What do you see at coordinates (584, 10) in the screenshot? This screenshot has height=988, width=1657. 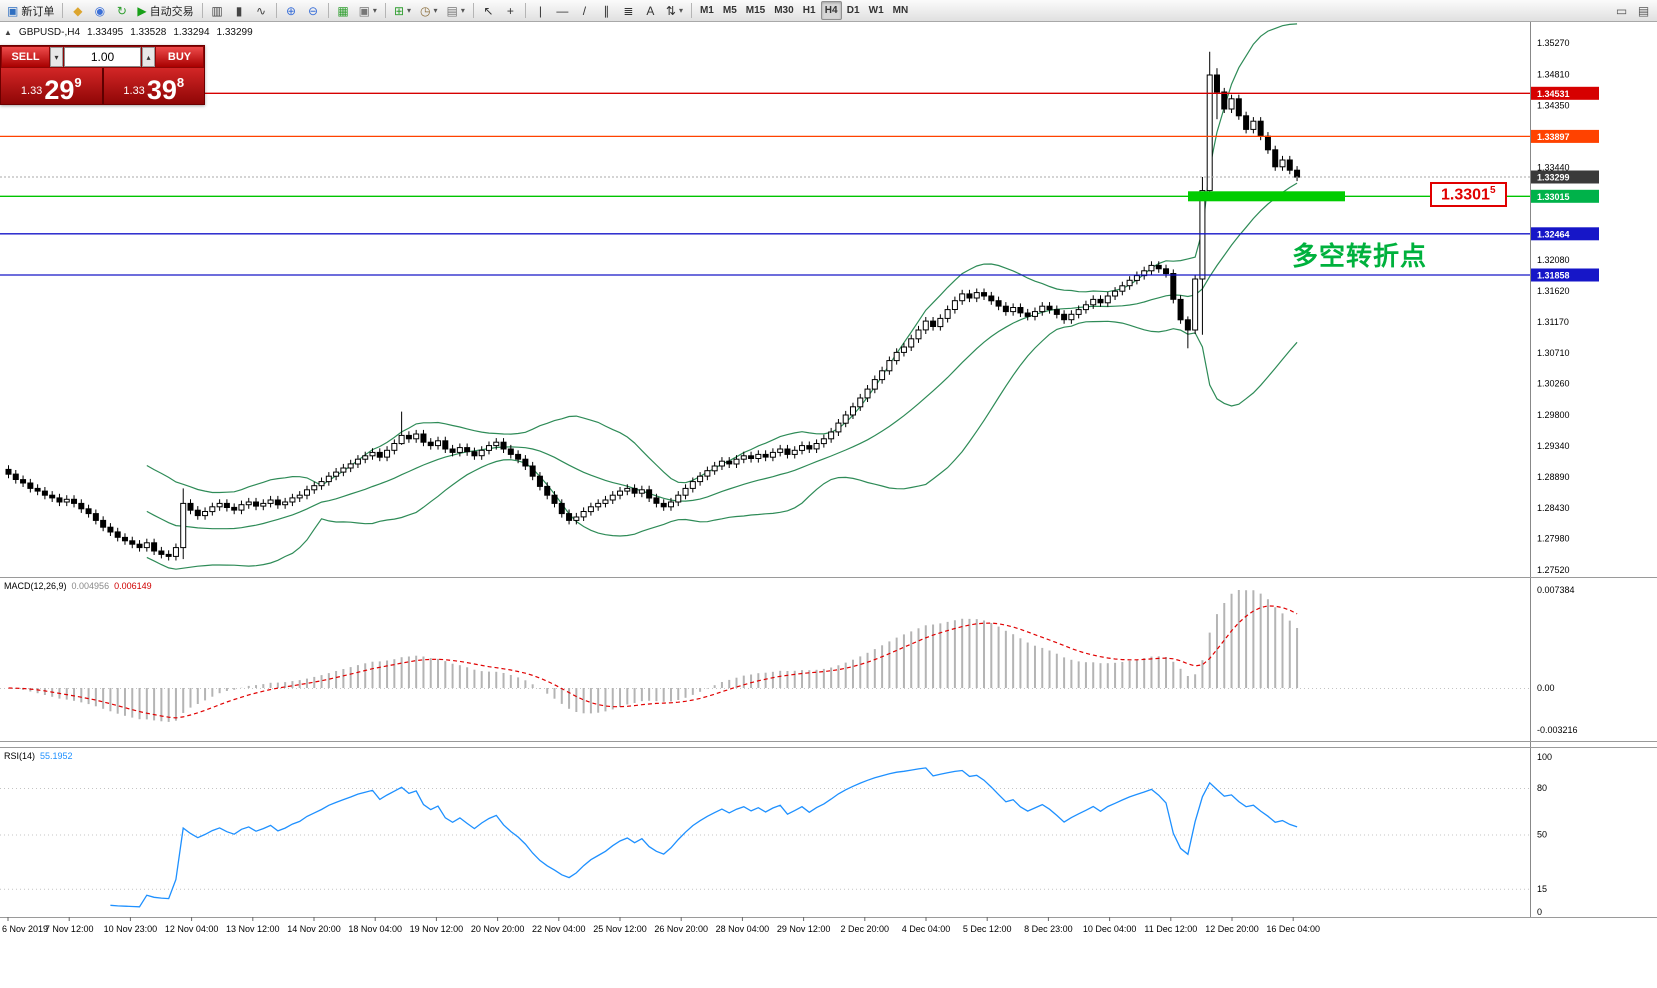 I see `trendline-button: /` at bounding box center [584, 10].